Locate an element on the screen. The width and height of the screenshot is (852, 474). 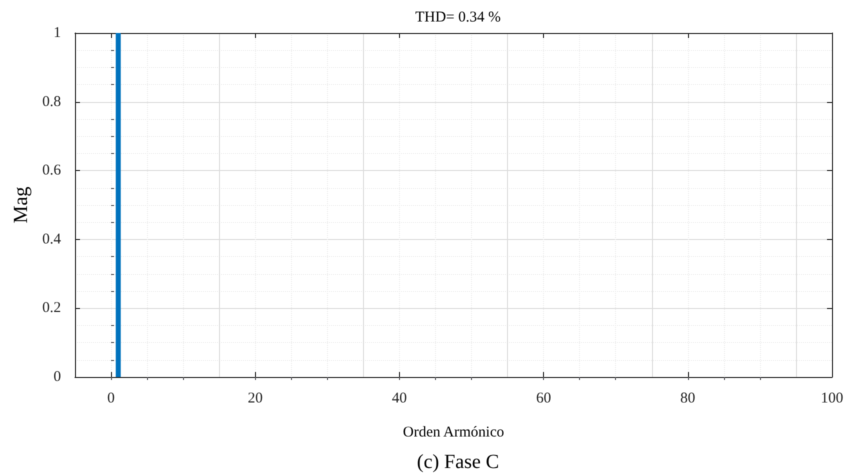
x-tick-label: 20 is located at coordinates (255, 398).